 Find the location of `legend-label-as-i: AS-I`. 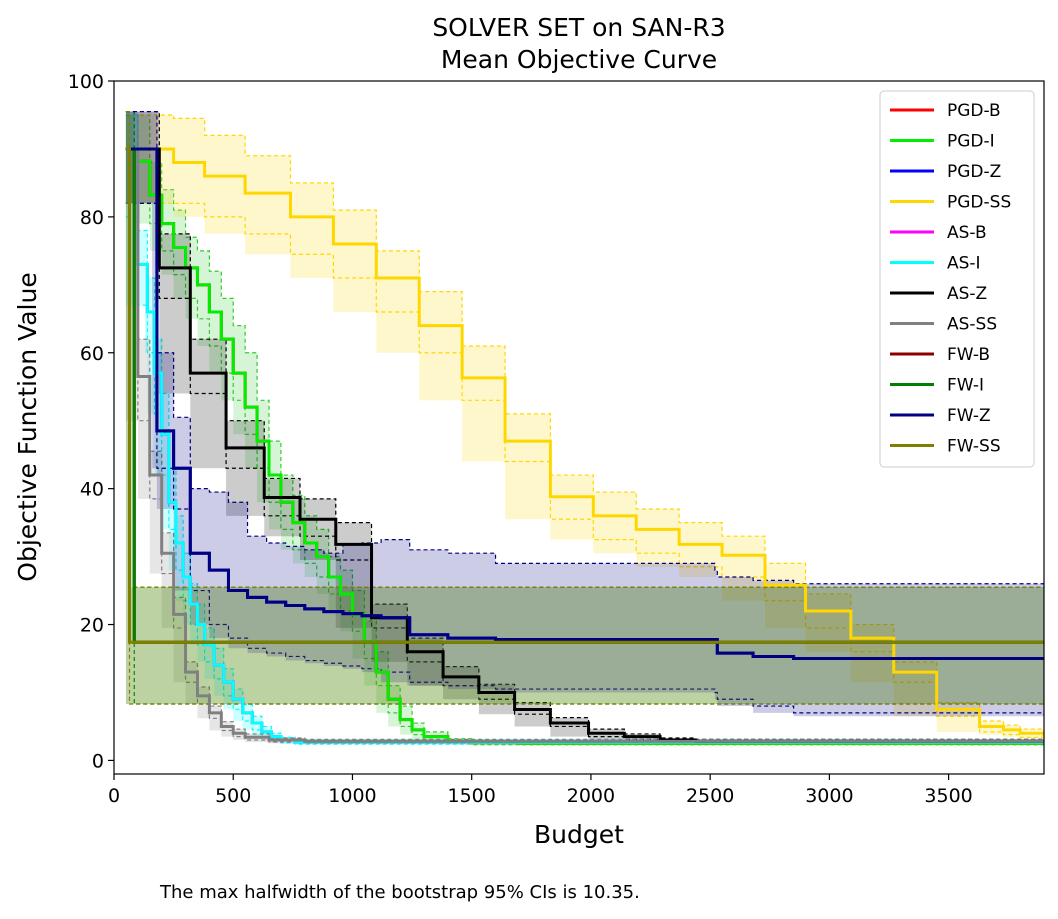

legend-label-as-i: AS-I is located at coordinates (964, 264).